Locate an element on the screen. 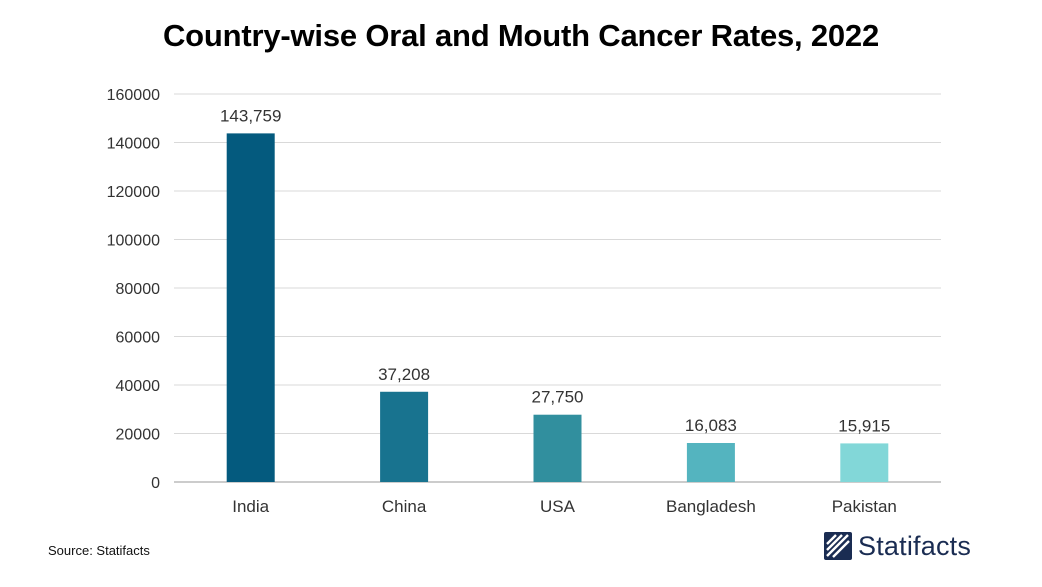 The image size is (1042, 587). y-tick-label: 0 is located at coordinates (155, 483).